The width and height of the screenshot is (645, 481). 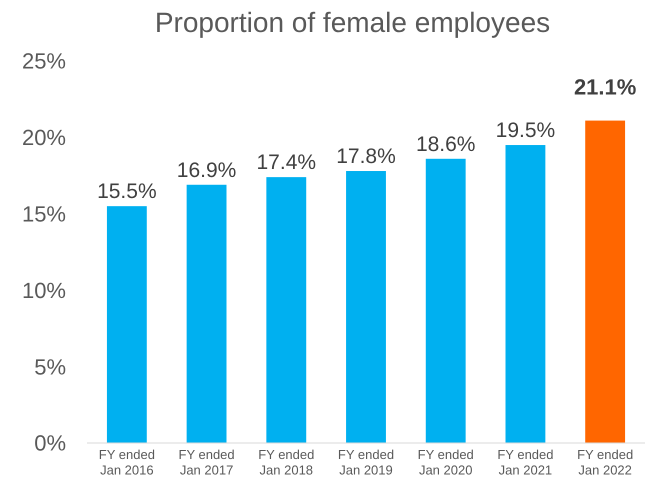 What do you see at coordinates (44, 290) in the screenshot?
I see `y-tick-label: 10%` at bounding box center [44, 290].